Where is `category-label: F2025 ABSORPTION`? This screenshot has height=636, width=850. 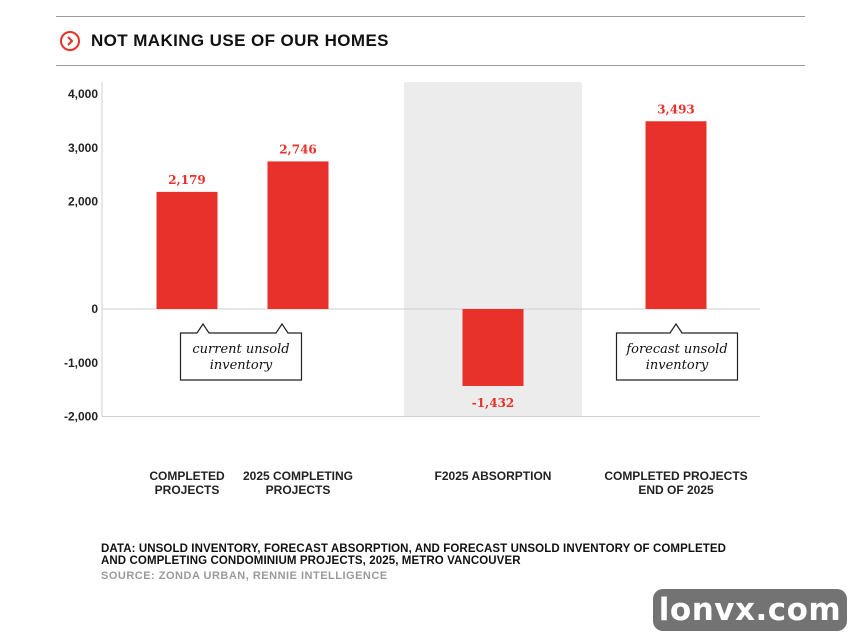
category-label: F2025 ABSORPTION is located at coordinates (493, 476).